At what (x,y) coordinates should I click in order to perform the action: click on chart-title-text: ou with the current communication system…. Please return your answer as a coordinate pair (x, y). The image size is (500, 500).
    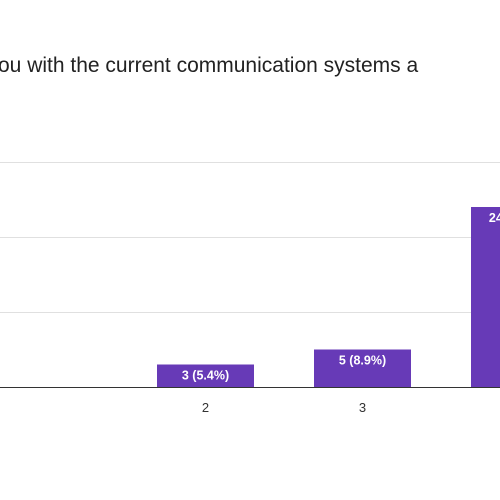
    Looking at the image, I should click on (209, 65).